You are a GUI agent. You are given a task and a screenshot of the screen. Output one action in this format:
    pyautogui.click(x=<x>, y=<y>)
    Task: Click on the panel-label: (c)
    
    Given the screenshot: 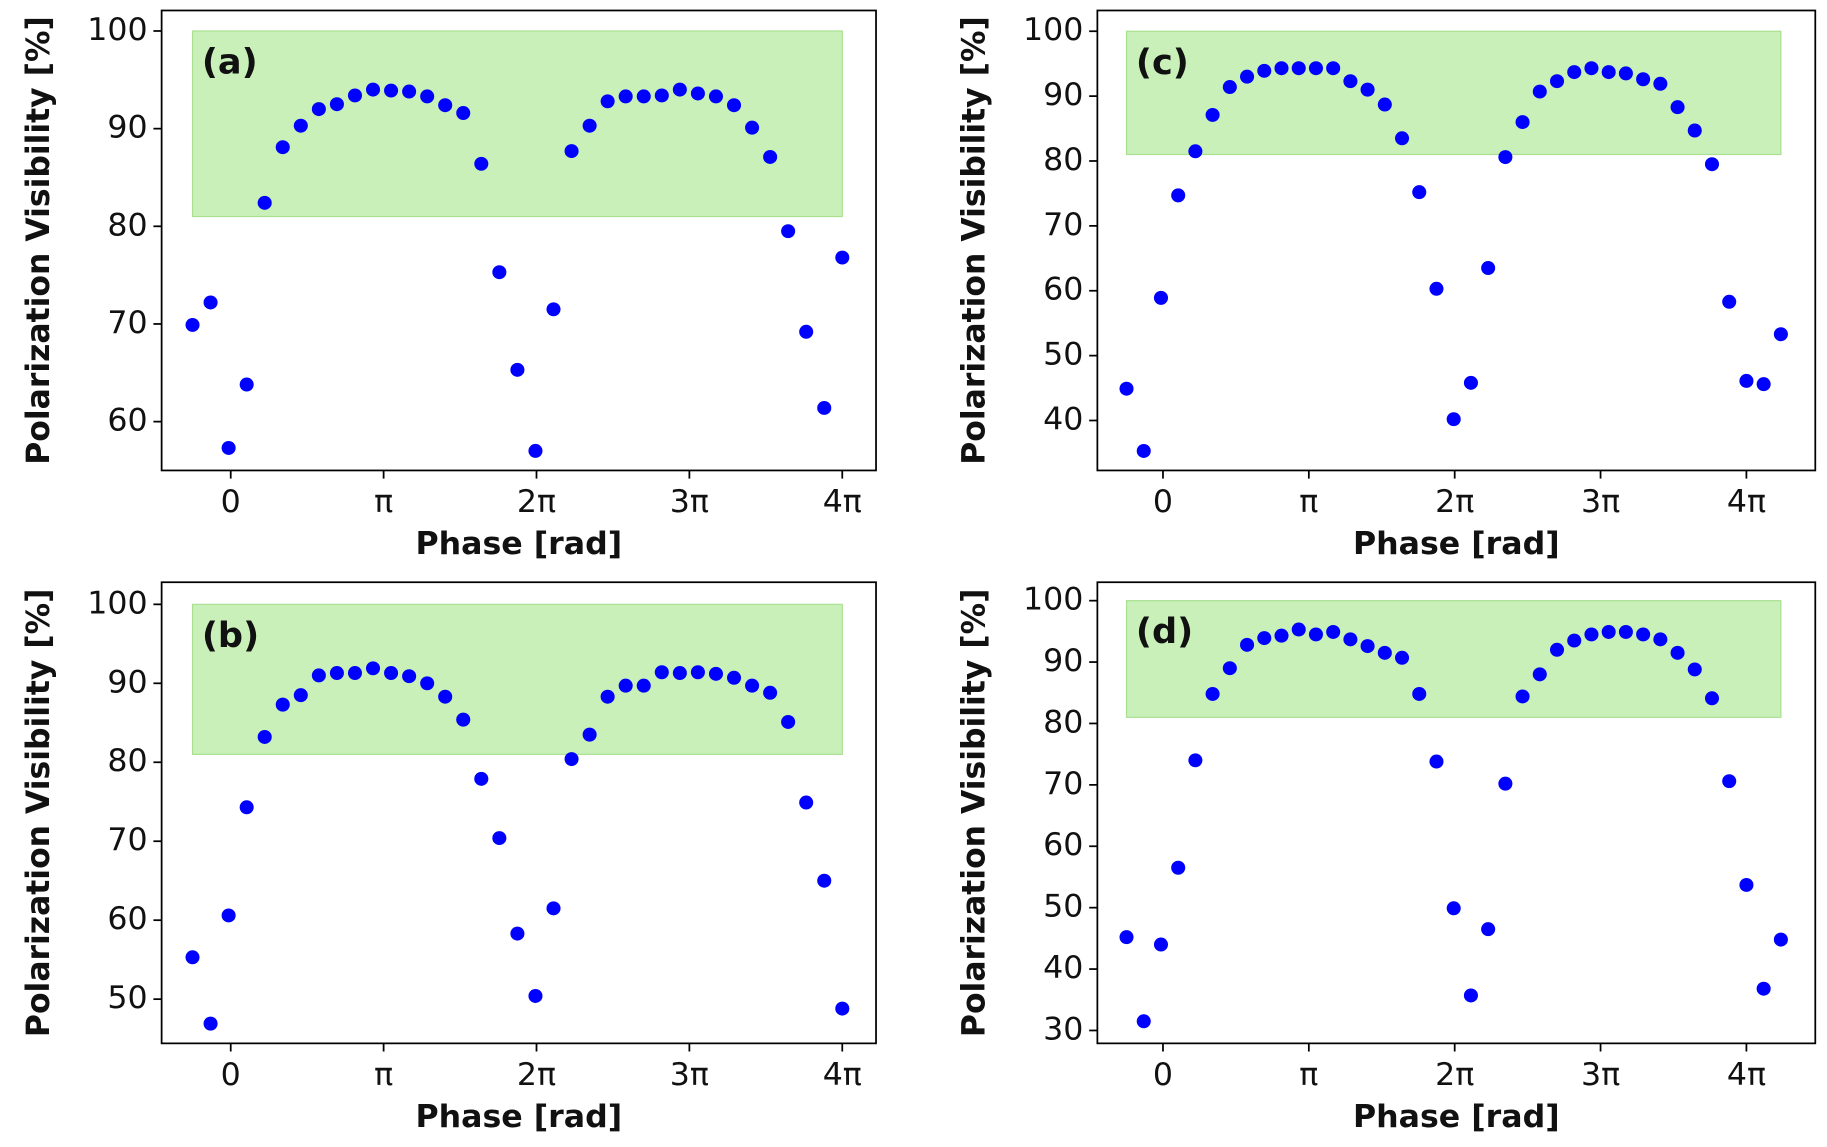 What is the action you would take?
    pyautogui.click(x=1162, y=62)
    